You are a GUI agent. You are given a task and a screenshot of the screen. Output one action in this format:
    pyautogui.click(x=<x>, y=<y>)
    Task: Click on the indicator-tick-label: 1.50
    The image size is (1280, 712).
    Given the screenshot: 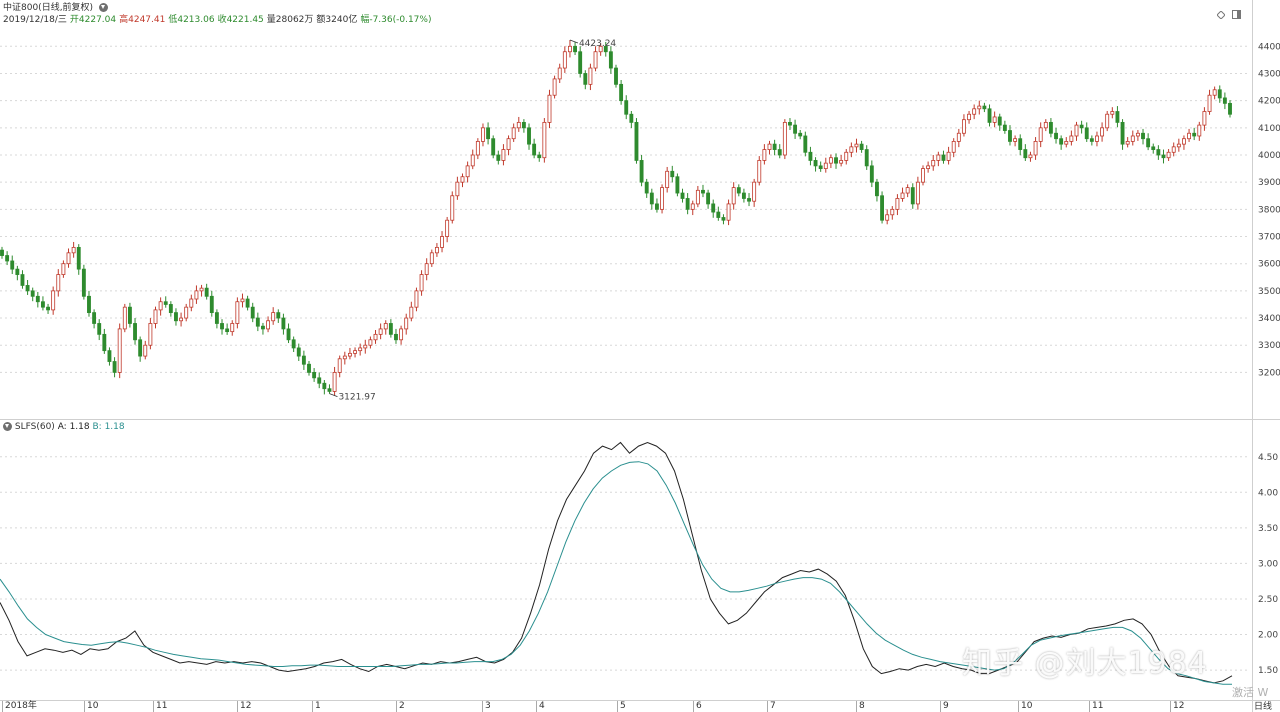 What is the action you would take?
    pyautogui.click(x=1268, y=671)
    